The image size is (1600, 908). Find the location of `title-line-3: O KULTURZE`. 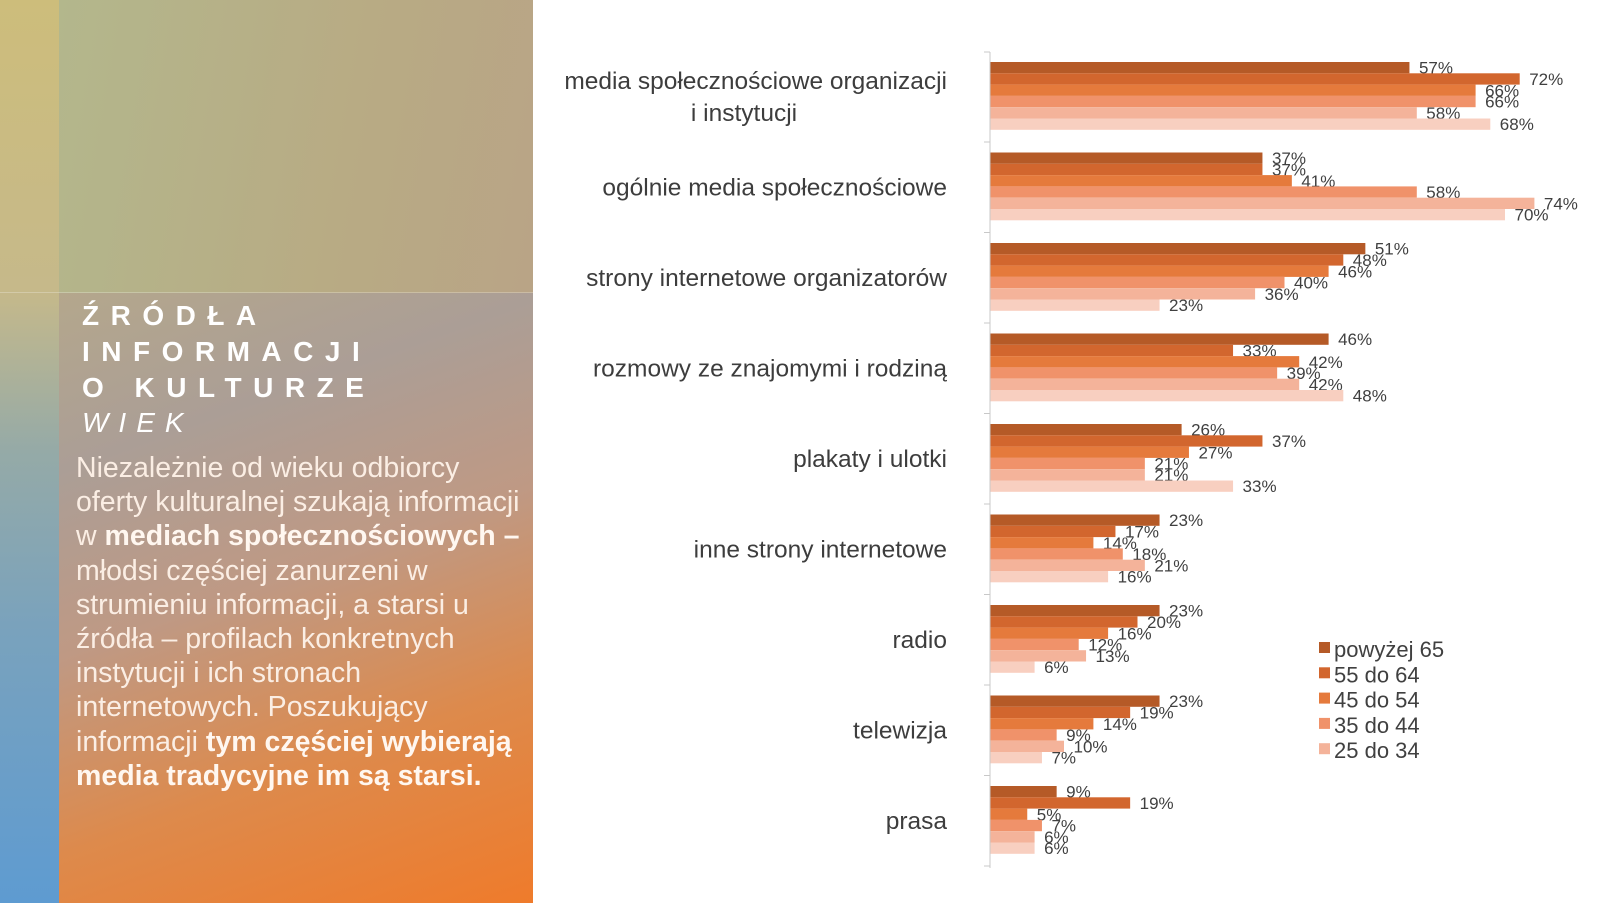

title-line-3: O KULTURZE is located at coordinates (229, 387).